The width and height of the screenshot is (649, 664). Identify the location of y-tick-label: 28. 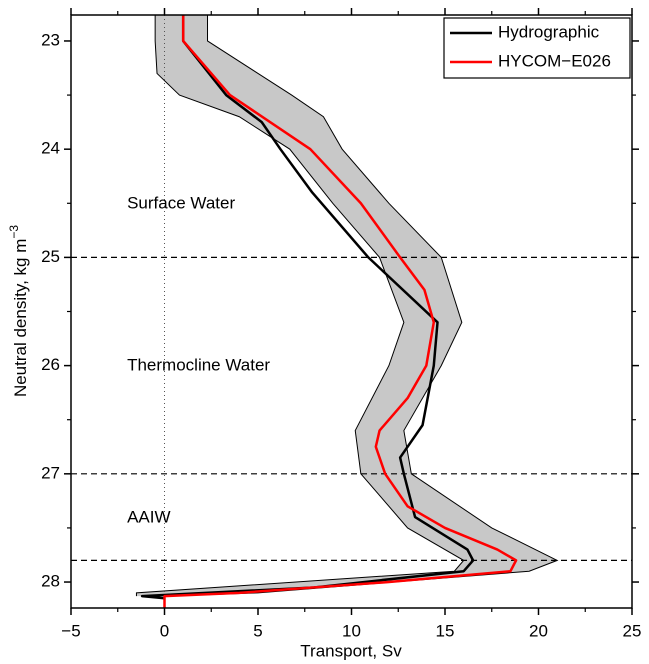
(50, 581).